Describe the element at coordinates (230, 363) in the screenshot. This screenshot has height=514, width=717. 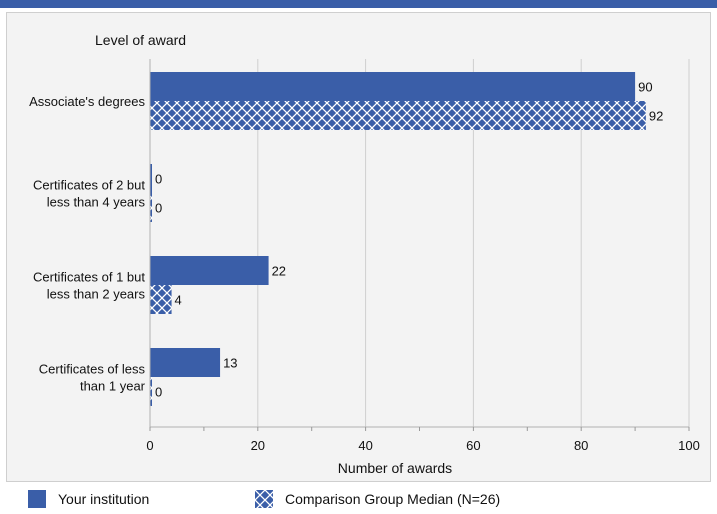
I see `data-label: 13` at that location.